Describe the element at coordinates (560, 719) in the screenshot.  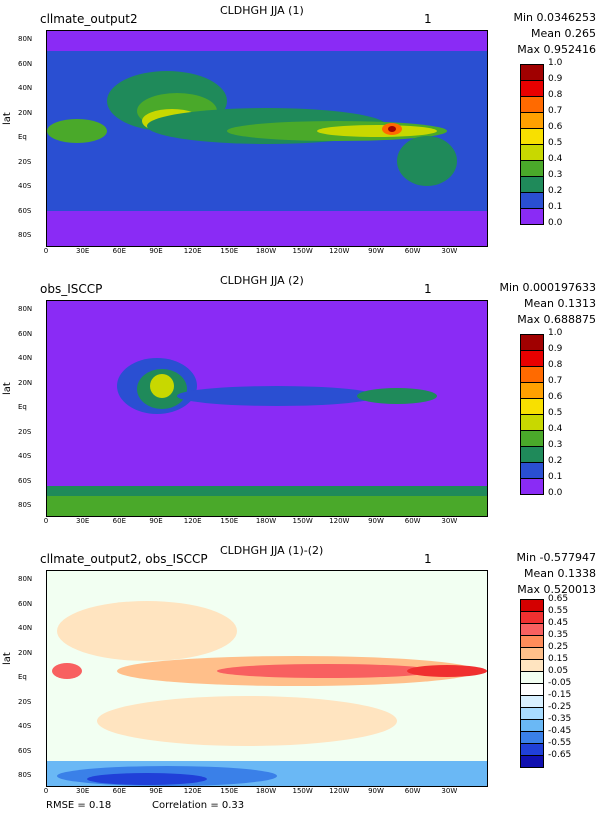
I see `colorbar-tick-label: -0.35` at that location.